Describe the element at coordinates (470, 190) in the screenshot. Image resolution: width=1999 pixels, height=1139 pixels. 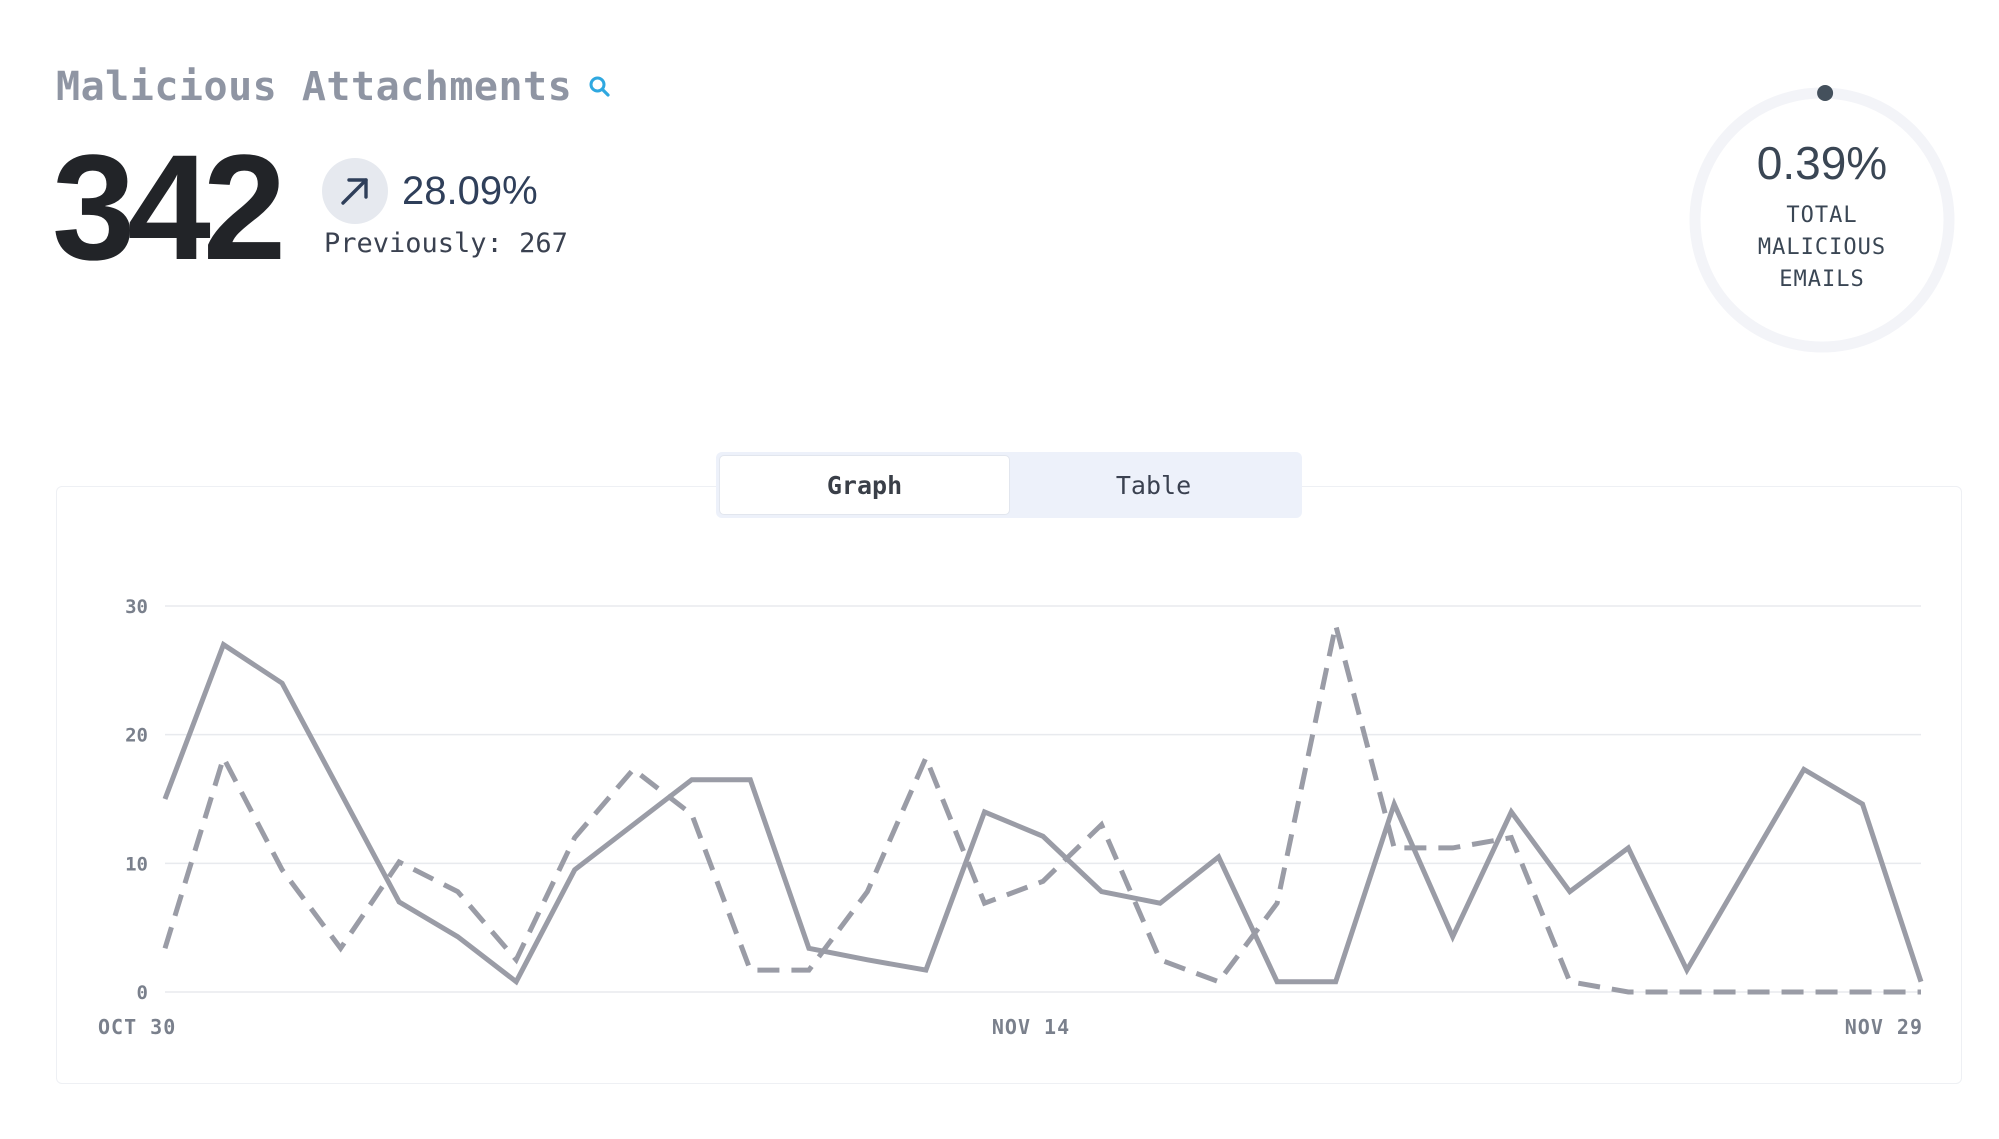
I see `trend-percent: 28.09%` at that location.